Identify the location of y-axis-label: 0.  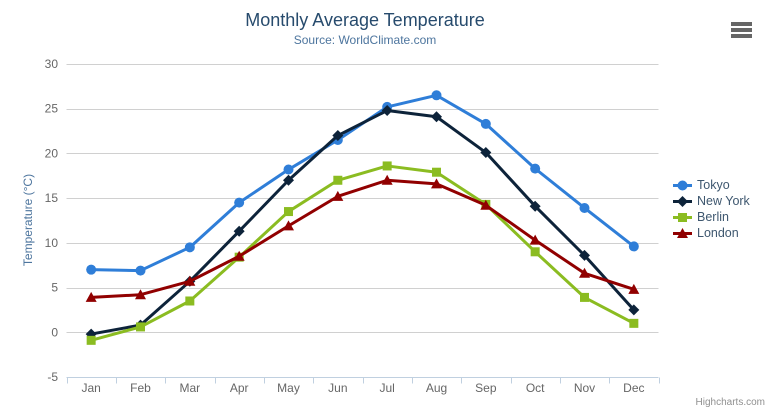
(54, 332).